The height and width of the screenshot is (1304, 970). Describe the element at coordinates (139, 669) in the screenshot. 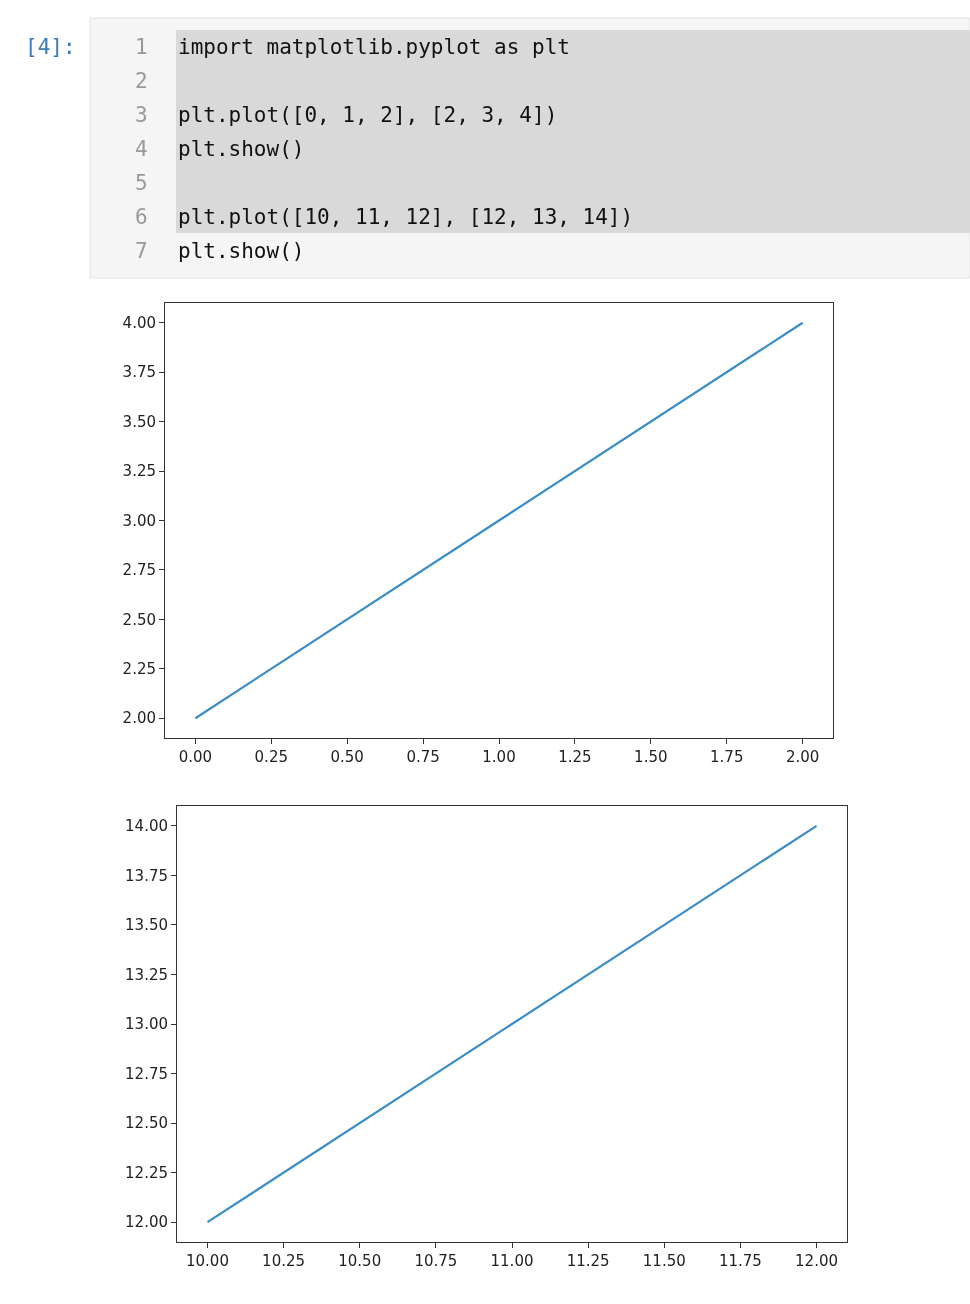

I see `y-tick-label: 2.25` at that location.